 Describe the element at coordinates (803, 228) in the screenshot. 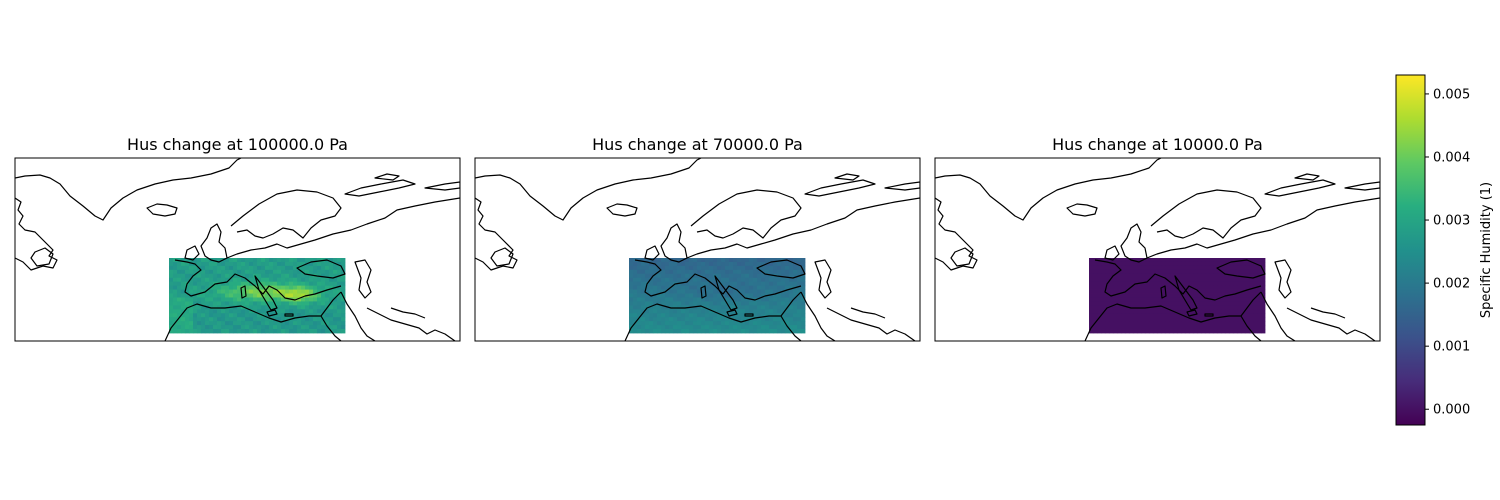

I see `coastline` at that location.